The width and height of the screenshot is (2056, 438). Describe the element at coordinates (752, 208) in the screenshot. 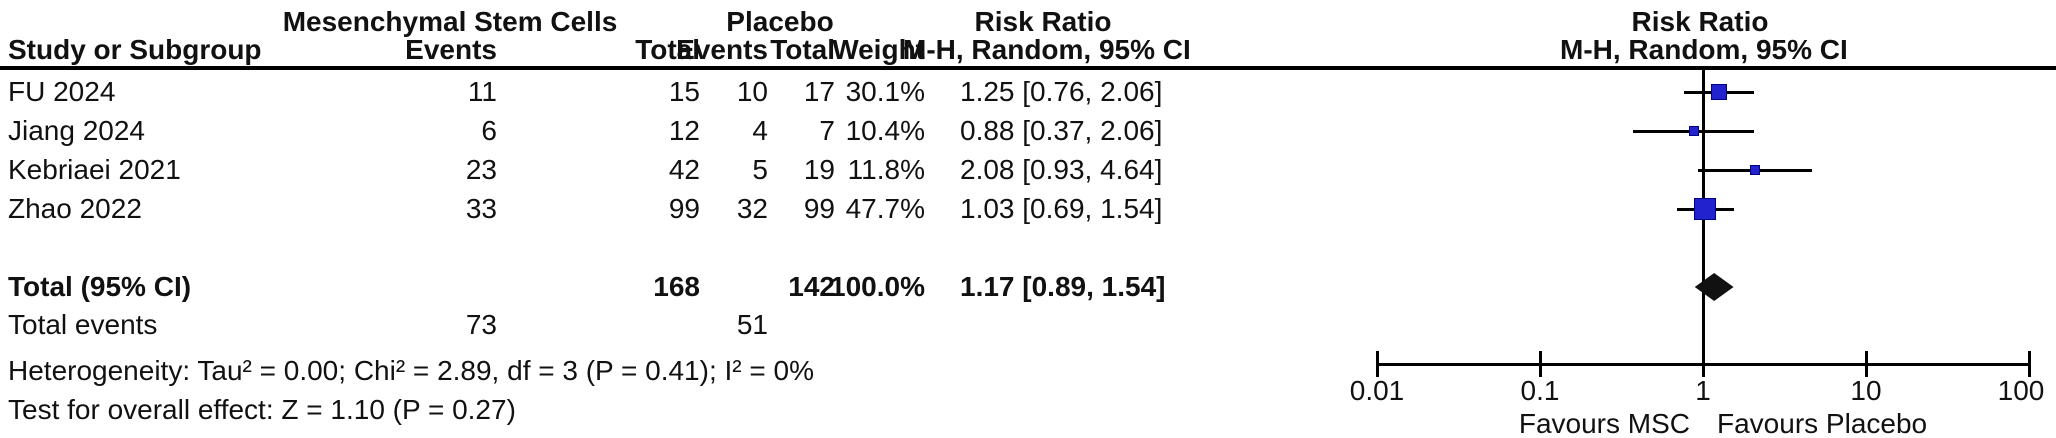

I see `placebo-events: 32` at that location.